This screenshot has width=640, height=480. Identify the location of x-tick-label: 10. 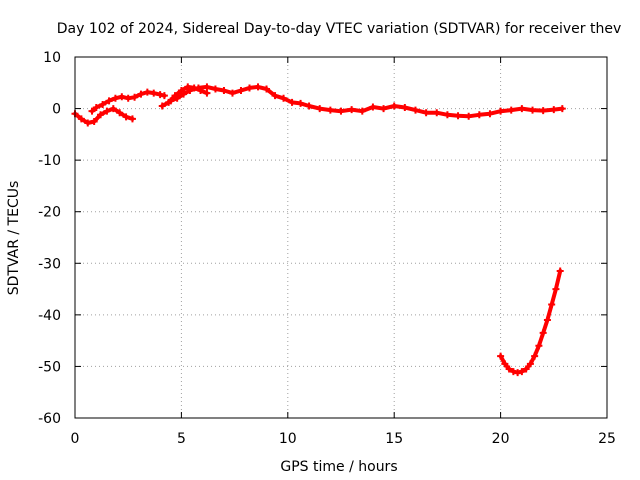
(288, 439).